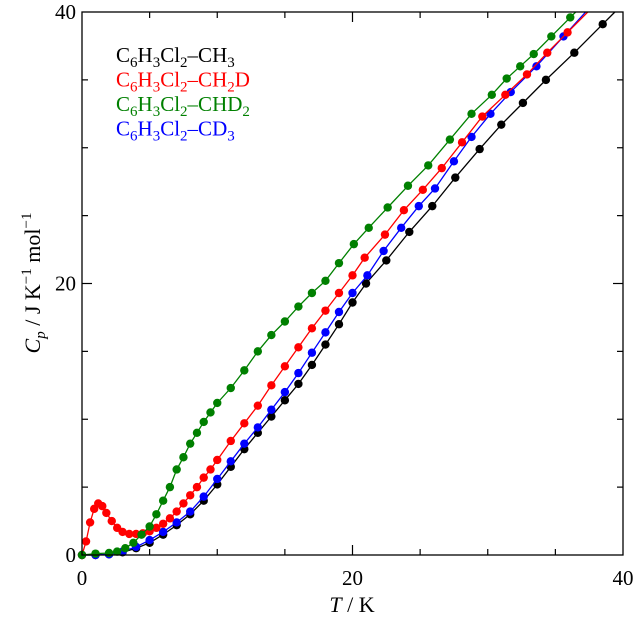 This screenshot has height=620, width=640. Describe the element at coordinates (623, 578) in the screenshot. I see `x-tick-label: 40` at that location.